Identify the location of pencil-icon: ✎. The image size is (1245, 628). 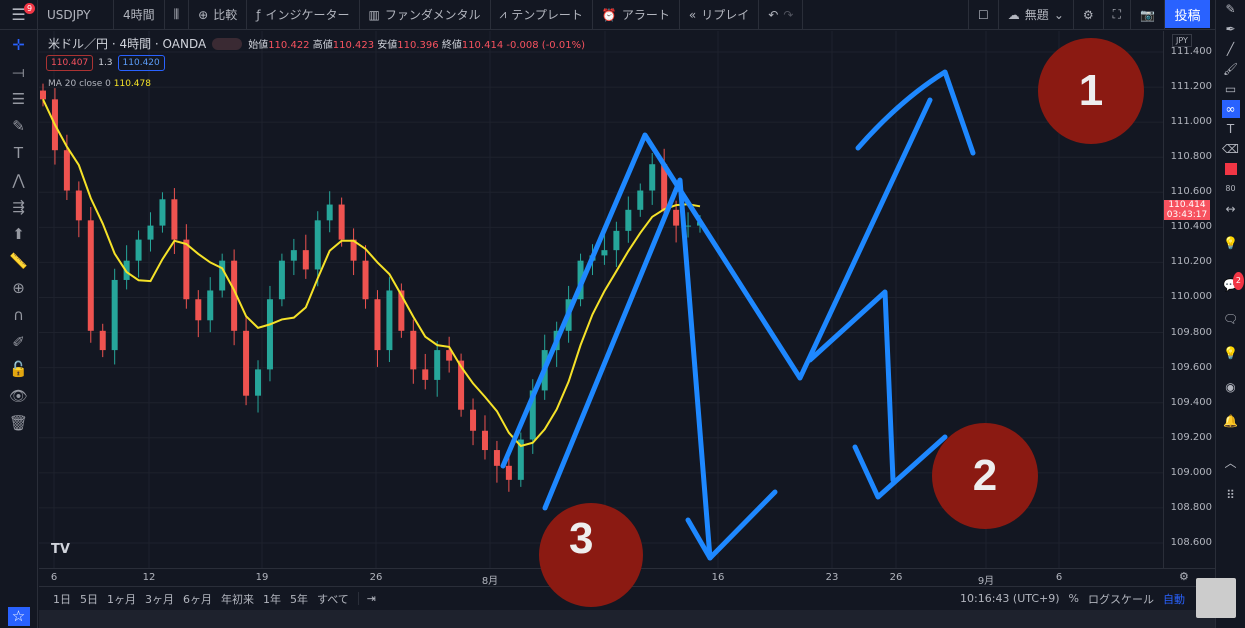
(1230, 9).